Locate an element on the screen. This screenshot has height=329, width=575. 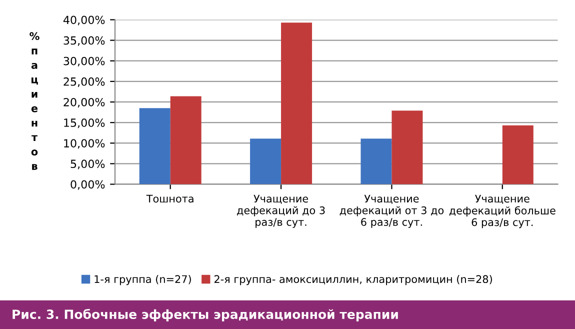
text: Рис. 3. Побочные эффекты эрадикационной терапии is located at coordinates (205, 315).